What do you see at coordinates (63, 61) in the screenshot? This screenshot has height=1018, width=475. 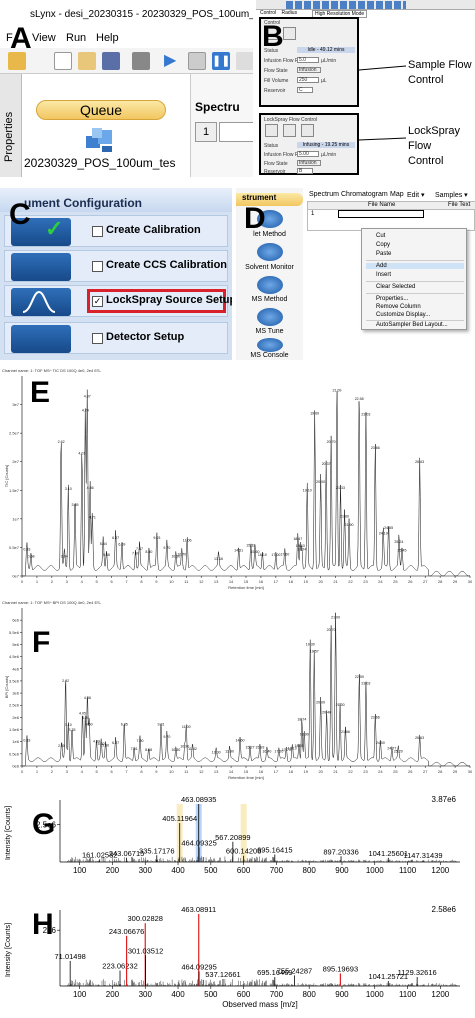 I see `new-file-icon` at bounding box center [63, 61].